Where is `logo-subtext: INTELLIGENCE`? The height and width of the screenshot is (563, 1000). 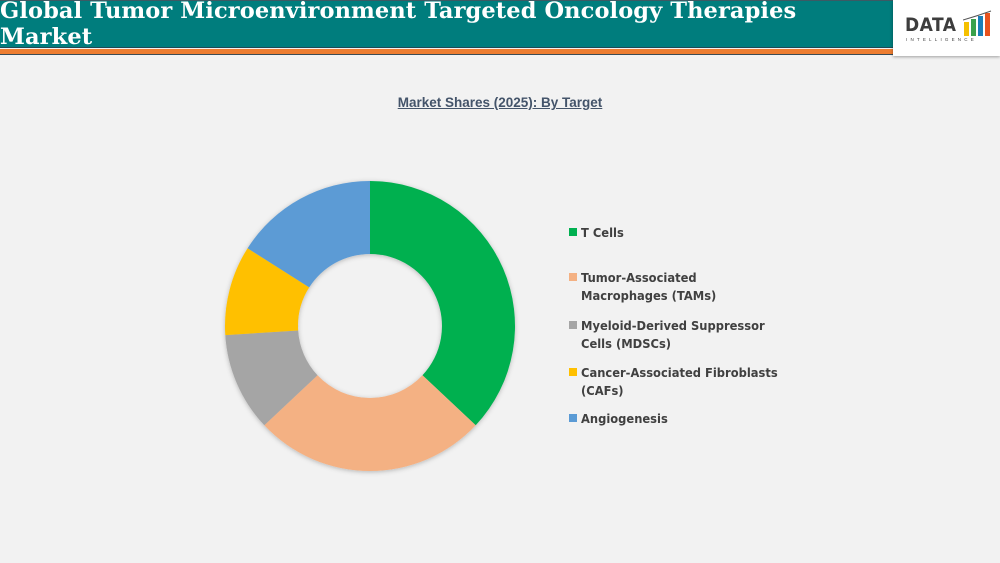 logo-subtext: INTELLIGENCE is located at coordinates (941, 39).